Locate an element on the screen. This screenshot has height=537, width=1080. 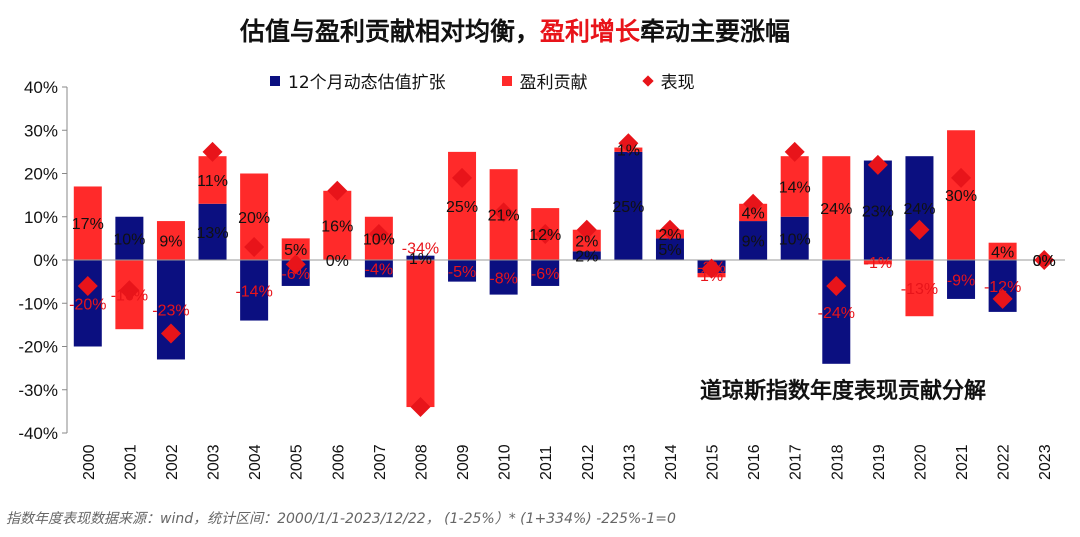
data-label-valuation: 0% is located at coordinates (1044, 261).